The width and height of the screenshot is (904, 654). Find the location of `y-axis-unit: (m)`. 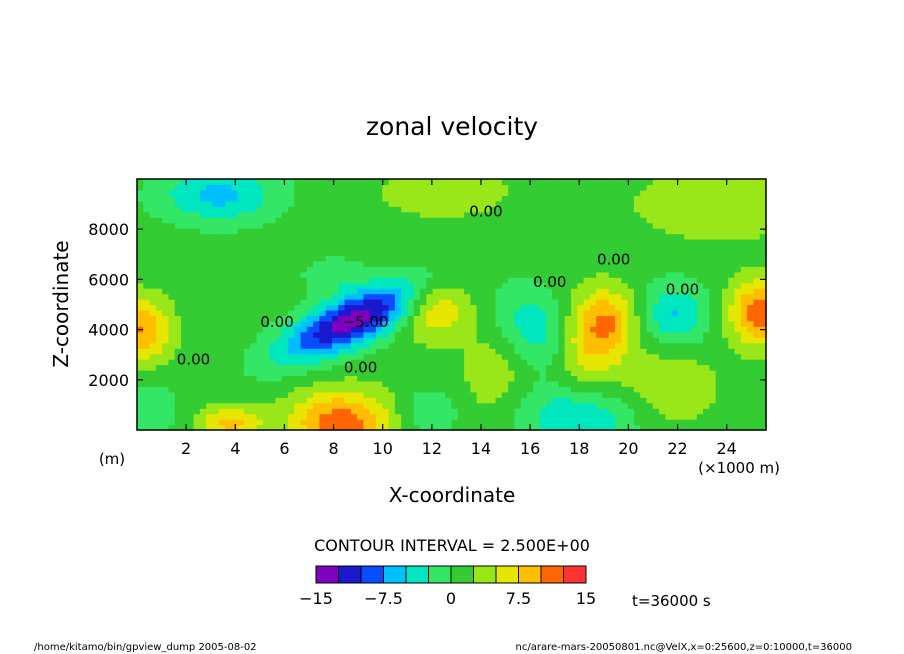

y-axis-unit: (m) is located at coordinates (112, 459).